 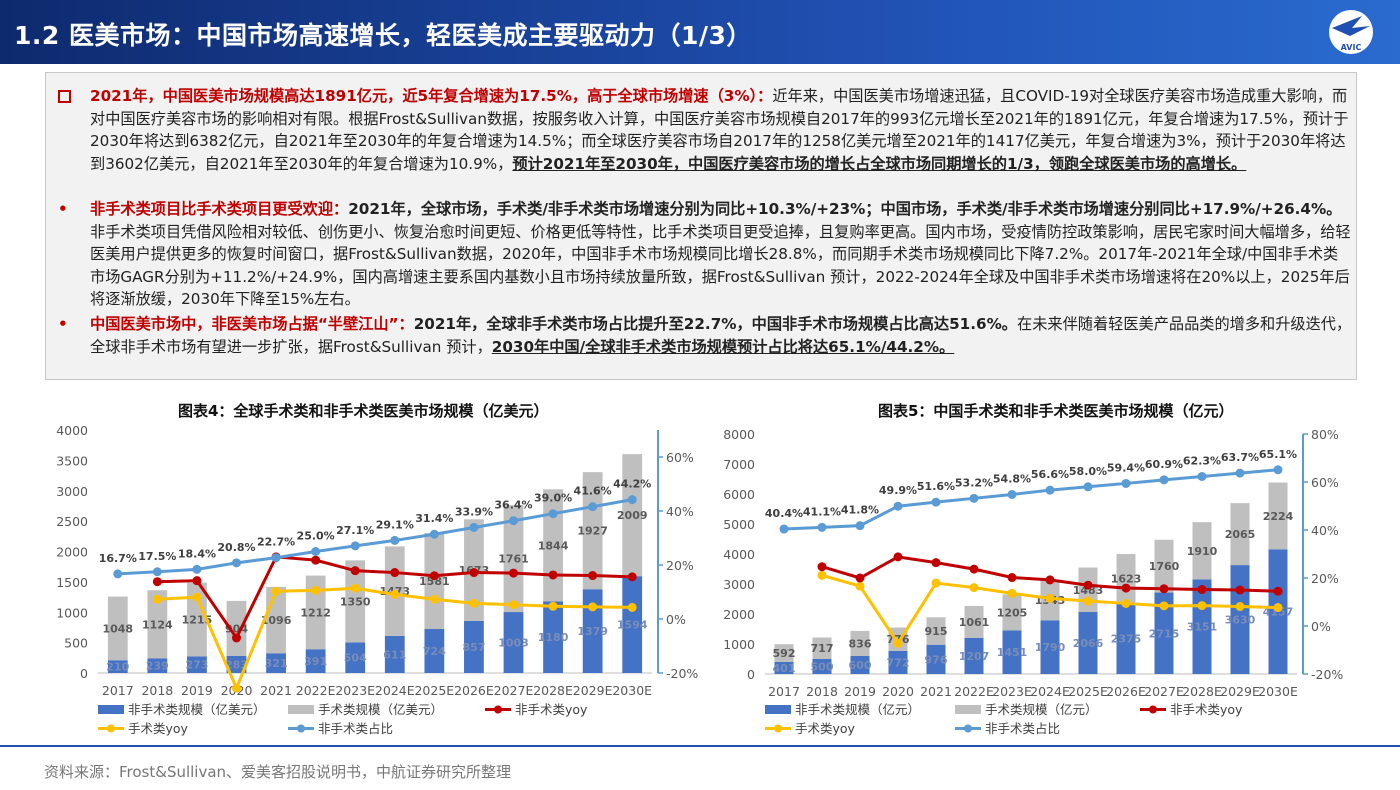 I want to click on surgical-value-label: 592, so click(x=784, y=653).